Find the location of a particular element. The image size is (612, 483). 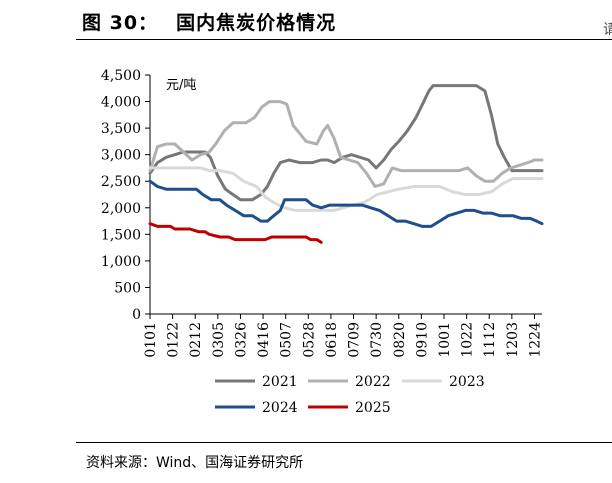

y-tick-label: 2,500 is located at coordinates (121, 182).